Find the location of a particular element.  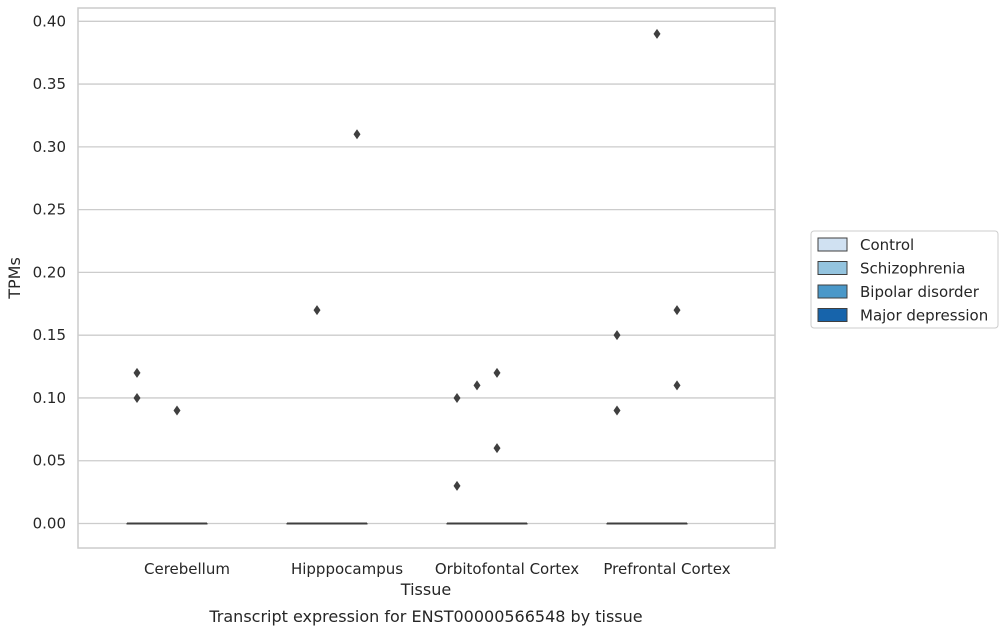

x-tick-label: Hipppocampus is located at coordinates (347, 569).